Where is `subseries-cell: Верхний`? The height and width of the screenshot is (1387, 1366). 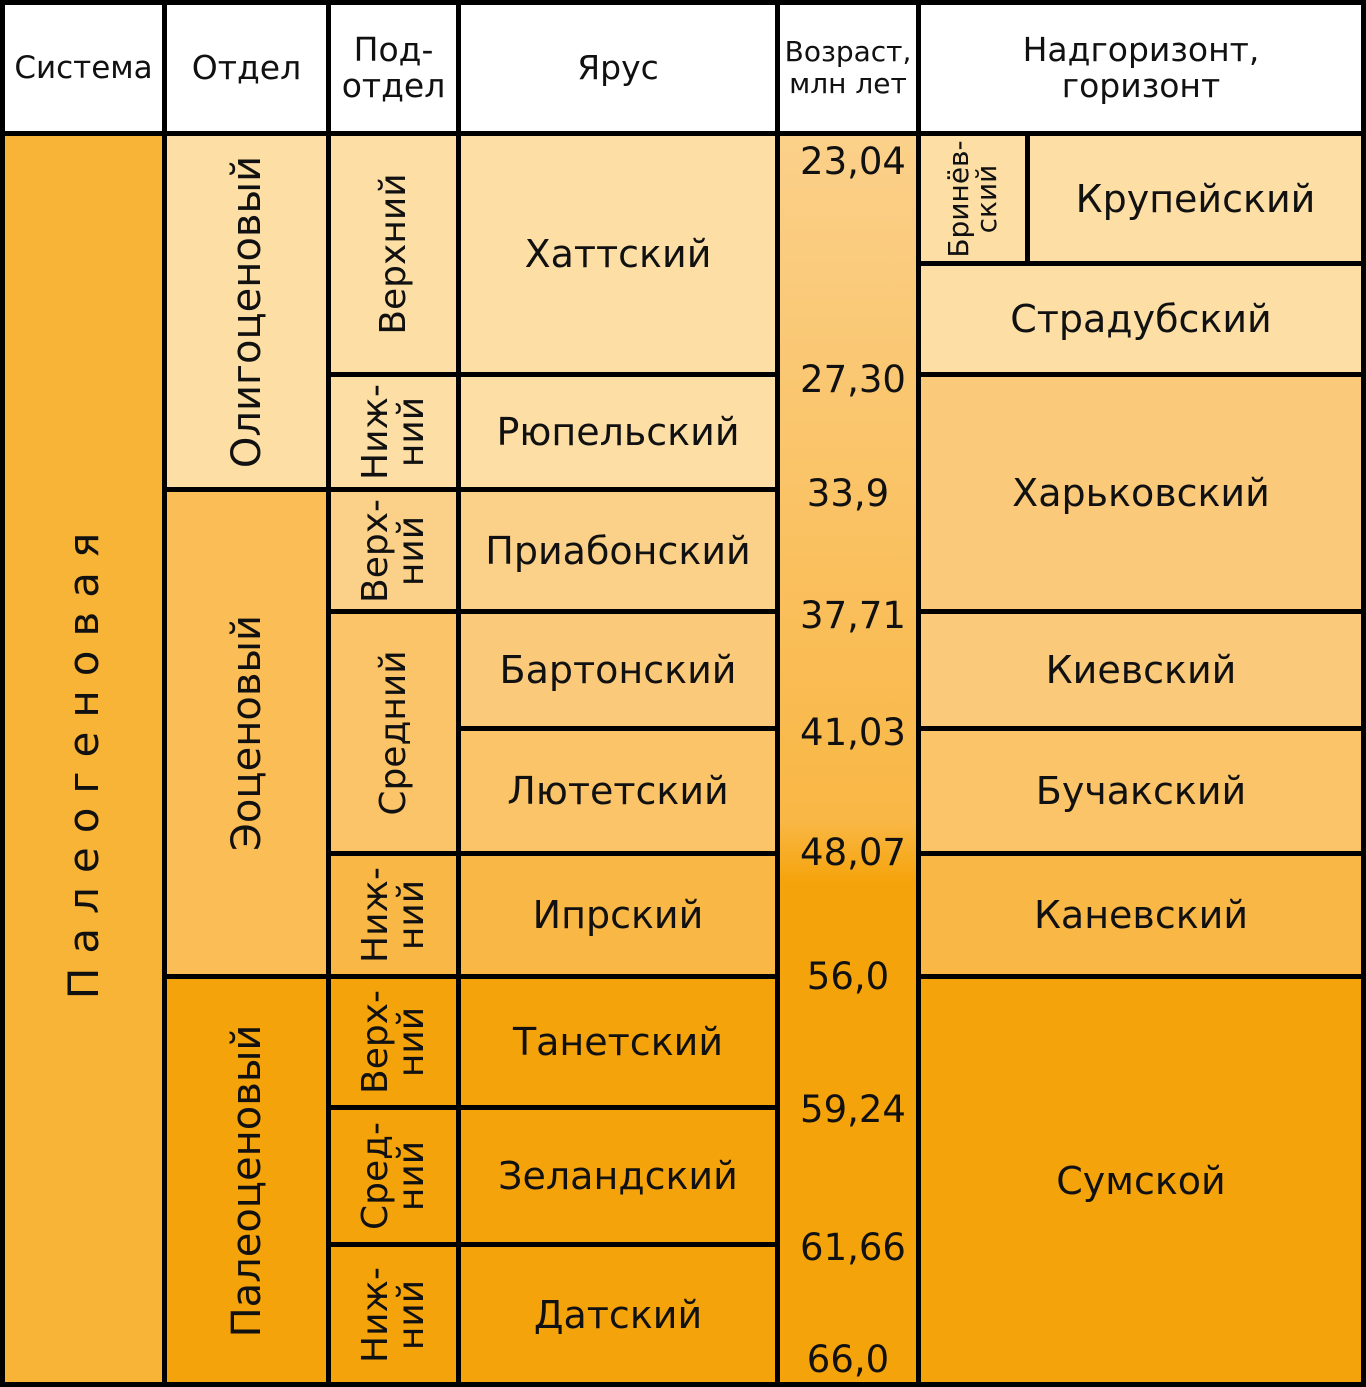 subseries-cell: Верхний is located at coordinates (393, 254).